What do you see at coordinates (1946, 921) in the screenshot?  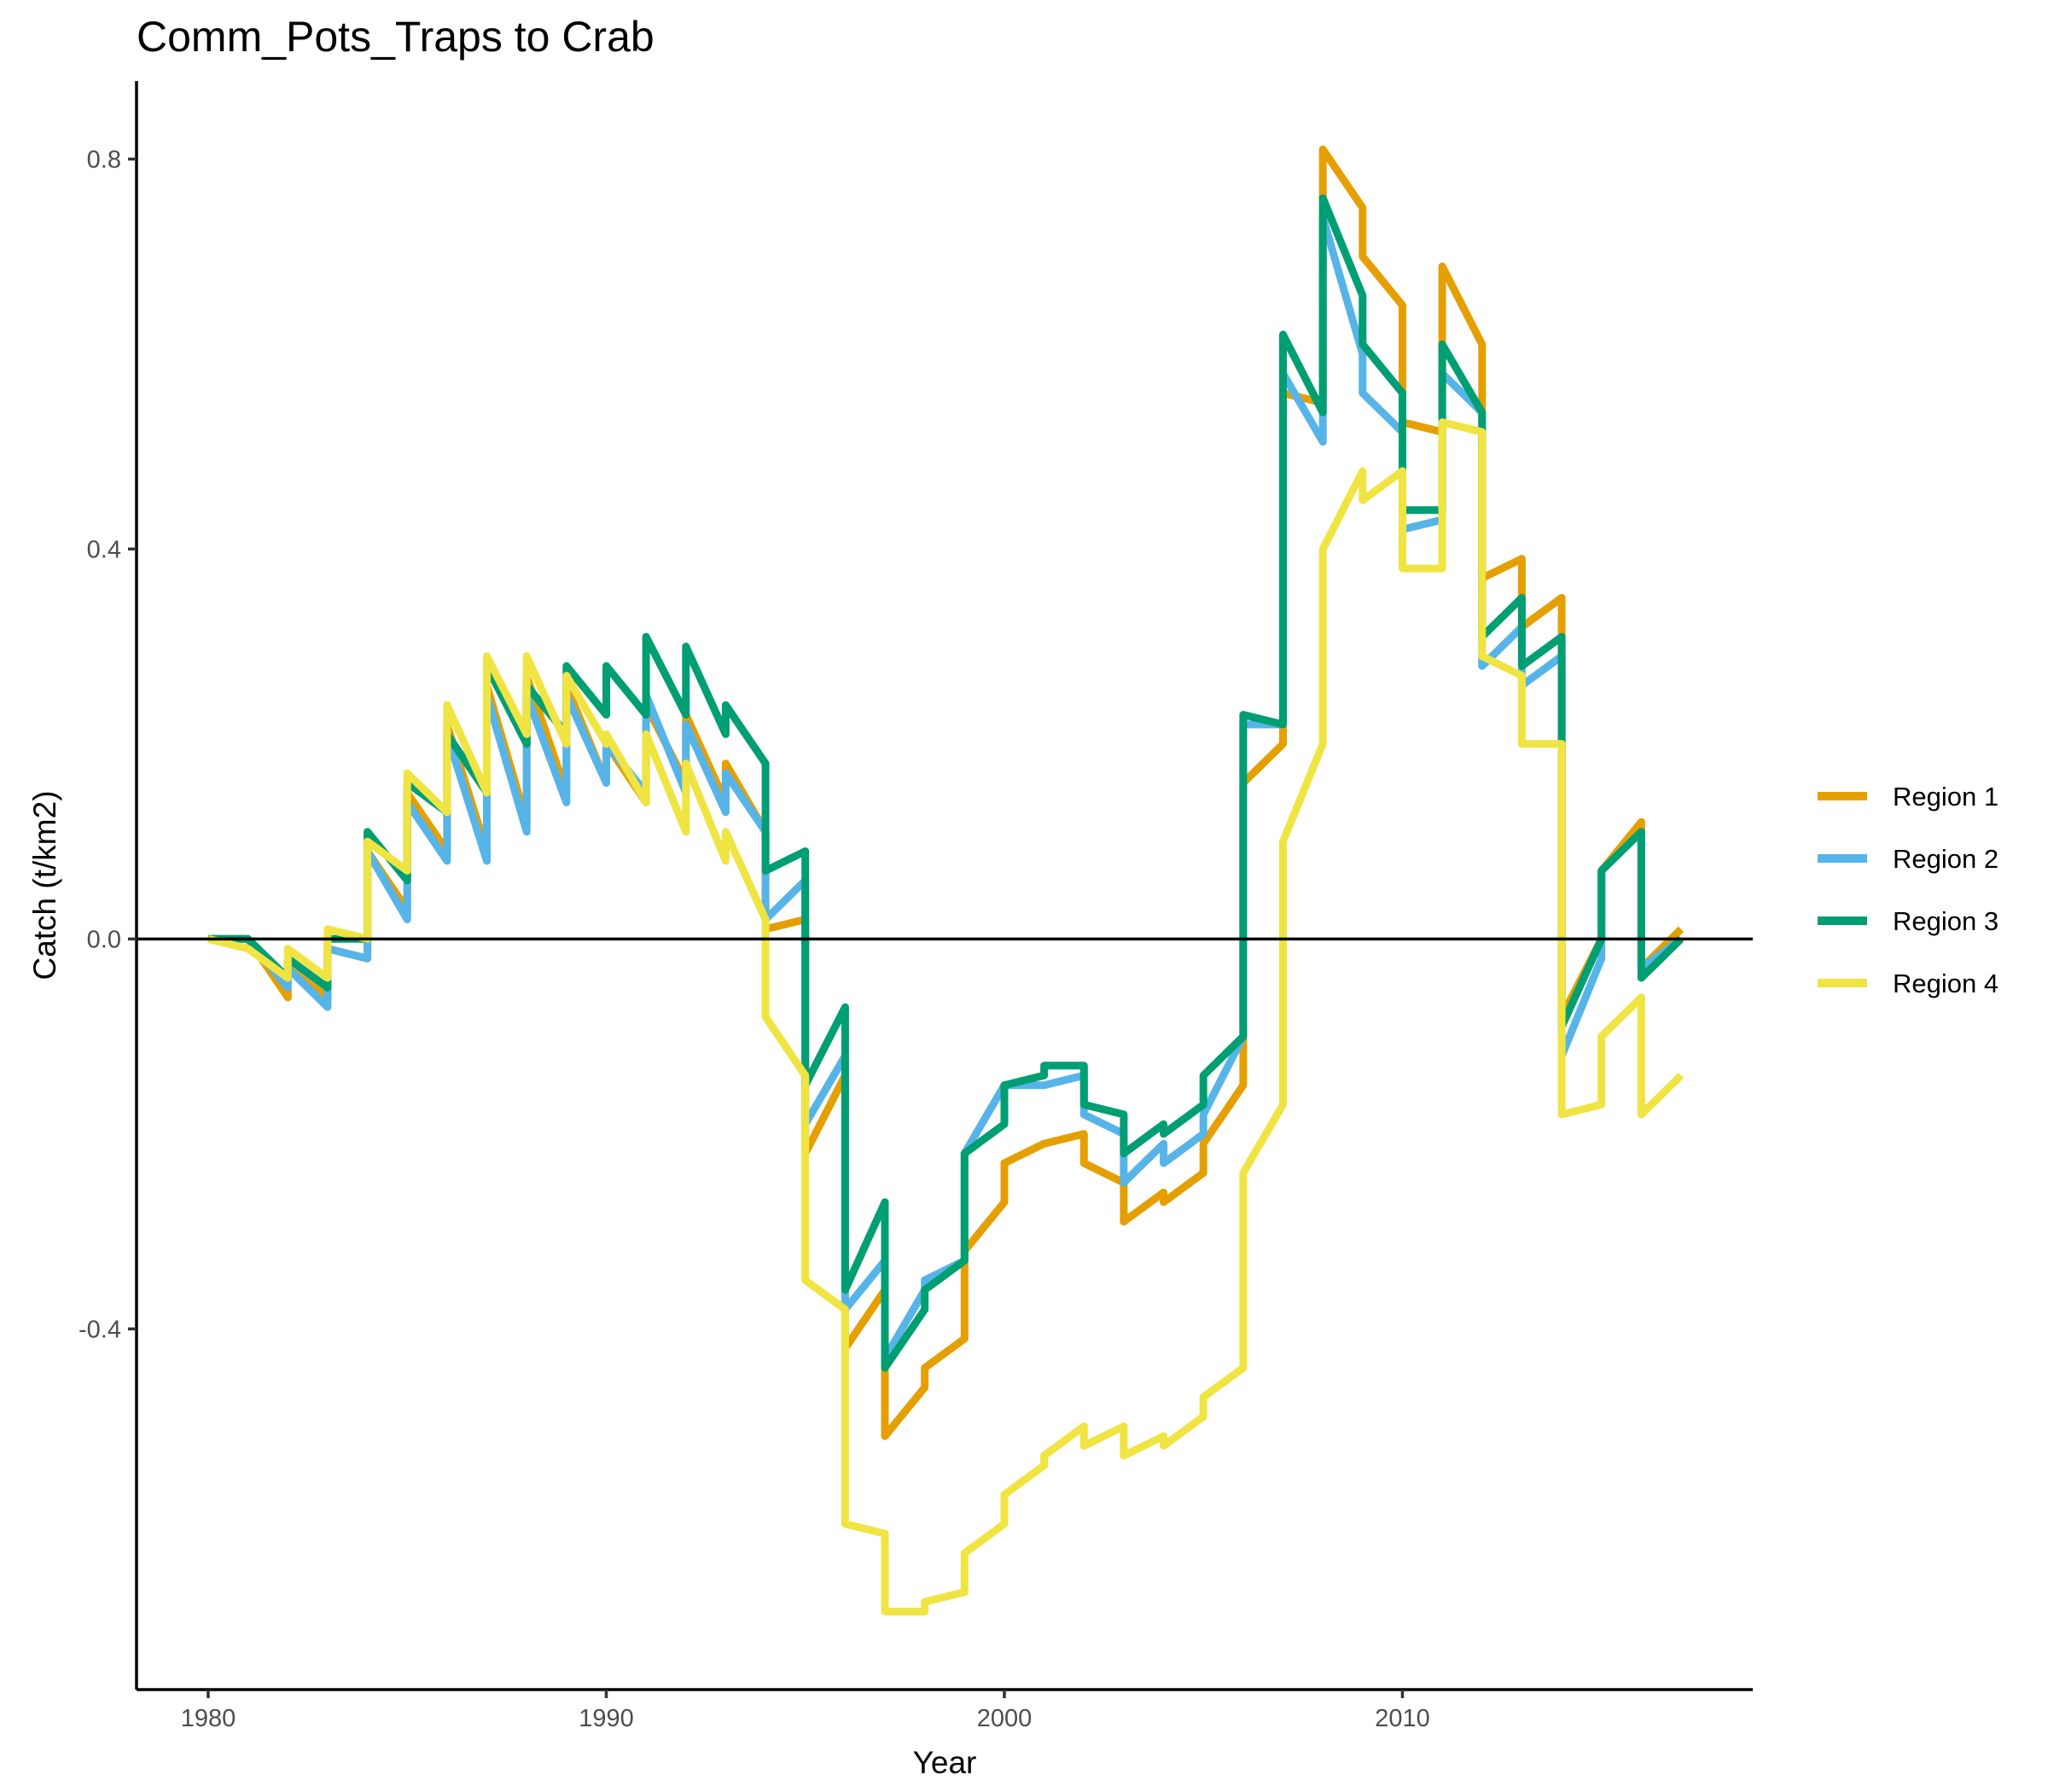 I see `legend-label-region-3: Region 3` at bounding box center [1946, 921].